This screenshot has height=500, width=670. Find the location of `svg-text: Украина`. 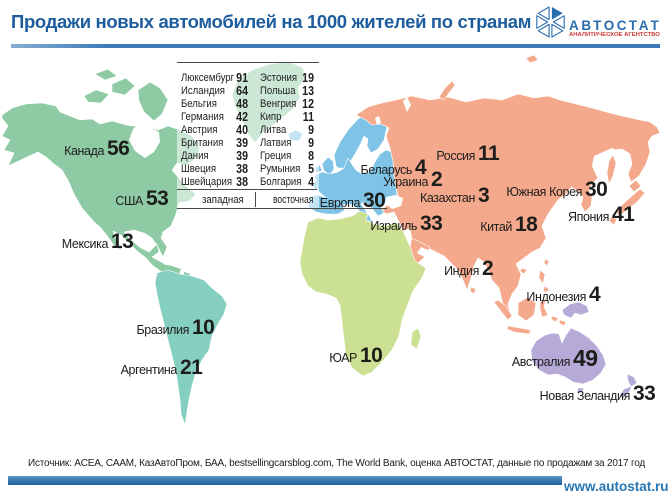

svg-text: Украина is located at coordinates (405, 182).